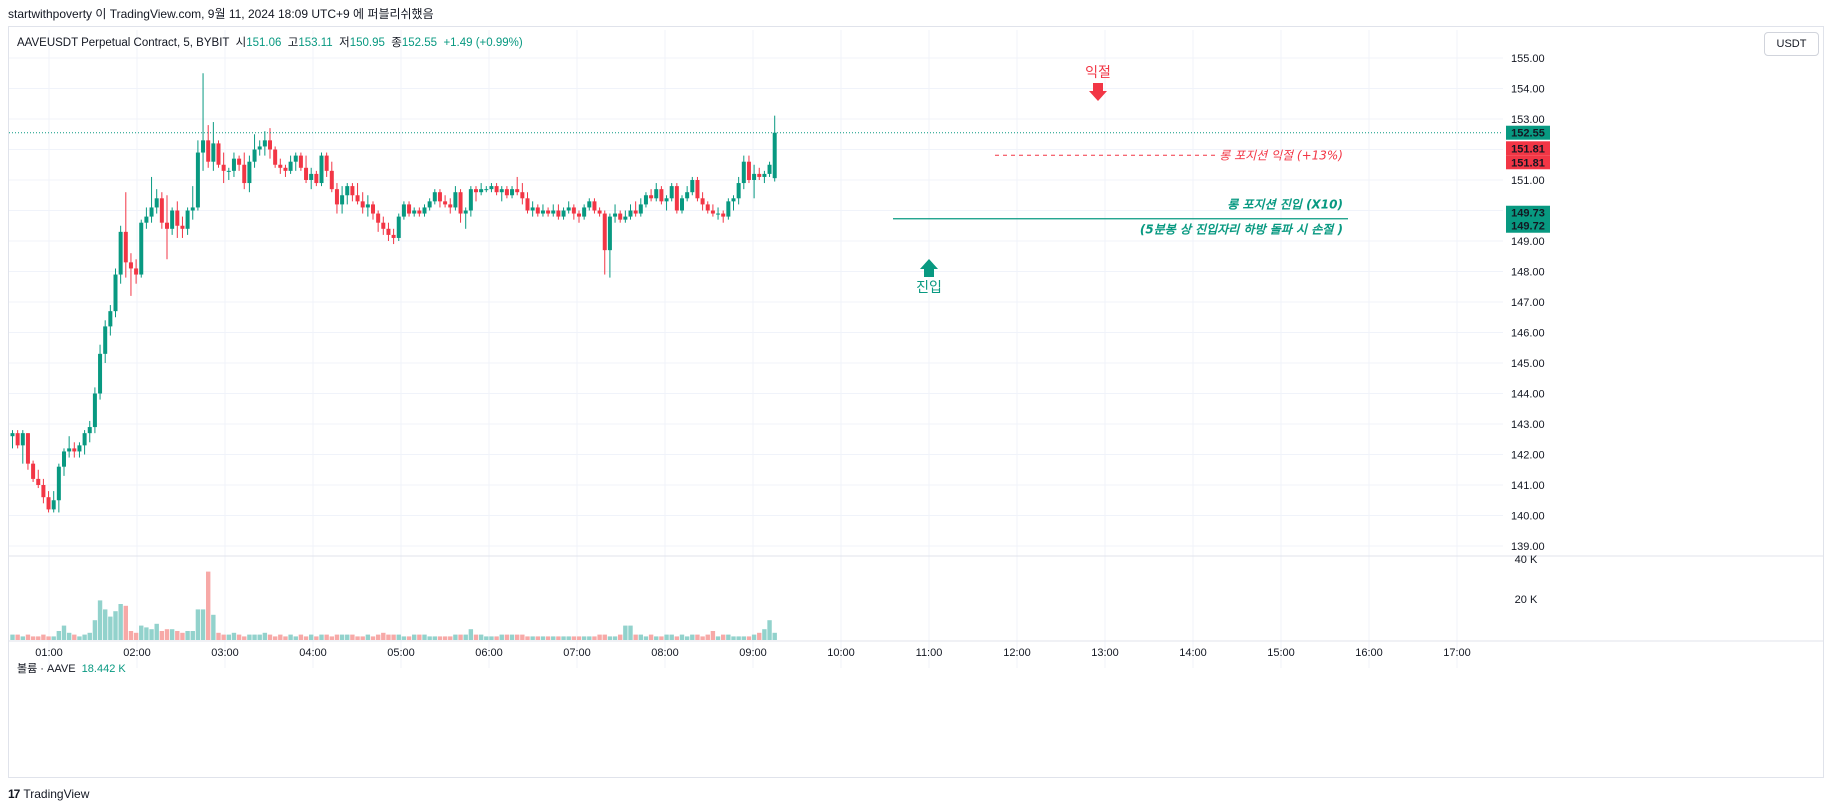 The width and height of the screenshot is (1835, 812). What do you see at coordinates (137, 653) in the screenshot?
I see `time-tick: 02:00` at bounding box center [137, 653].